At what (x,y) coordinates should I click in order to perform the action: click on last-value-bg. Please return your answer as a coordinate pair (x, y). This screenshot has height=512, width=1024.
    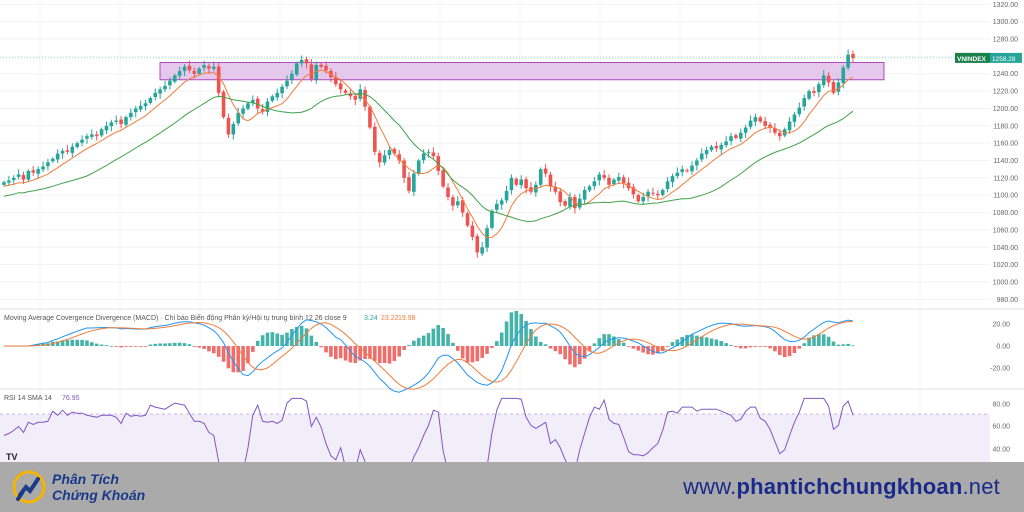
    Looking at the image, I should click on (1006, 57).